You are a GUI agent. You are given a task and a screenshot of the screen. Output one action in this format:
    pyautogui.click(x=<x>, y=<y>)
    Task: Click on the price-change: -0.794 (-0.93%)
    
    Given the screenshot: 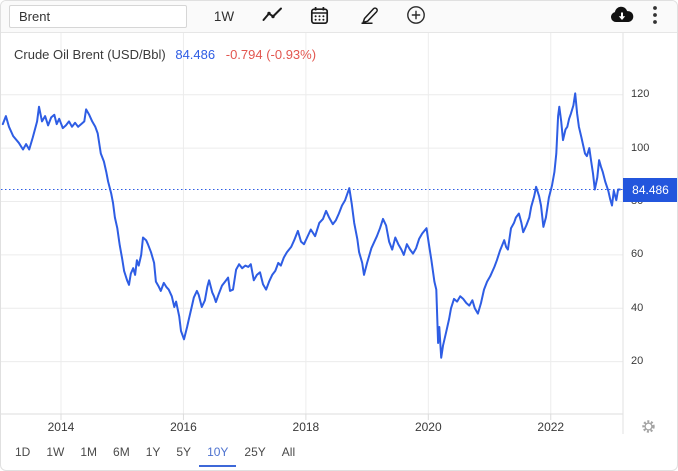 What is the action you would take?
    pyautogui.click(x=271, y=54)
    